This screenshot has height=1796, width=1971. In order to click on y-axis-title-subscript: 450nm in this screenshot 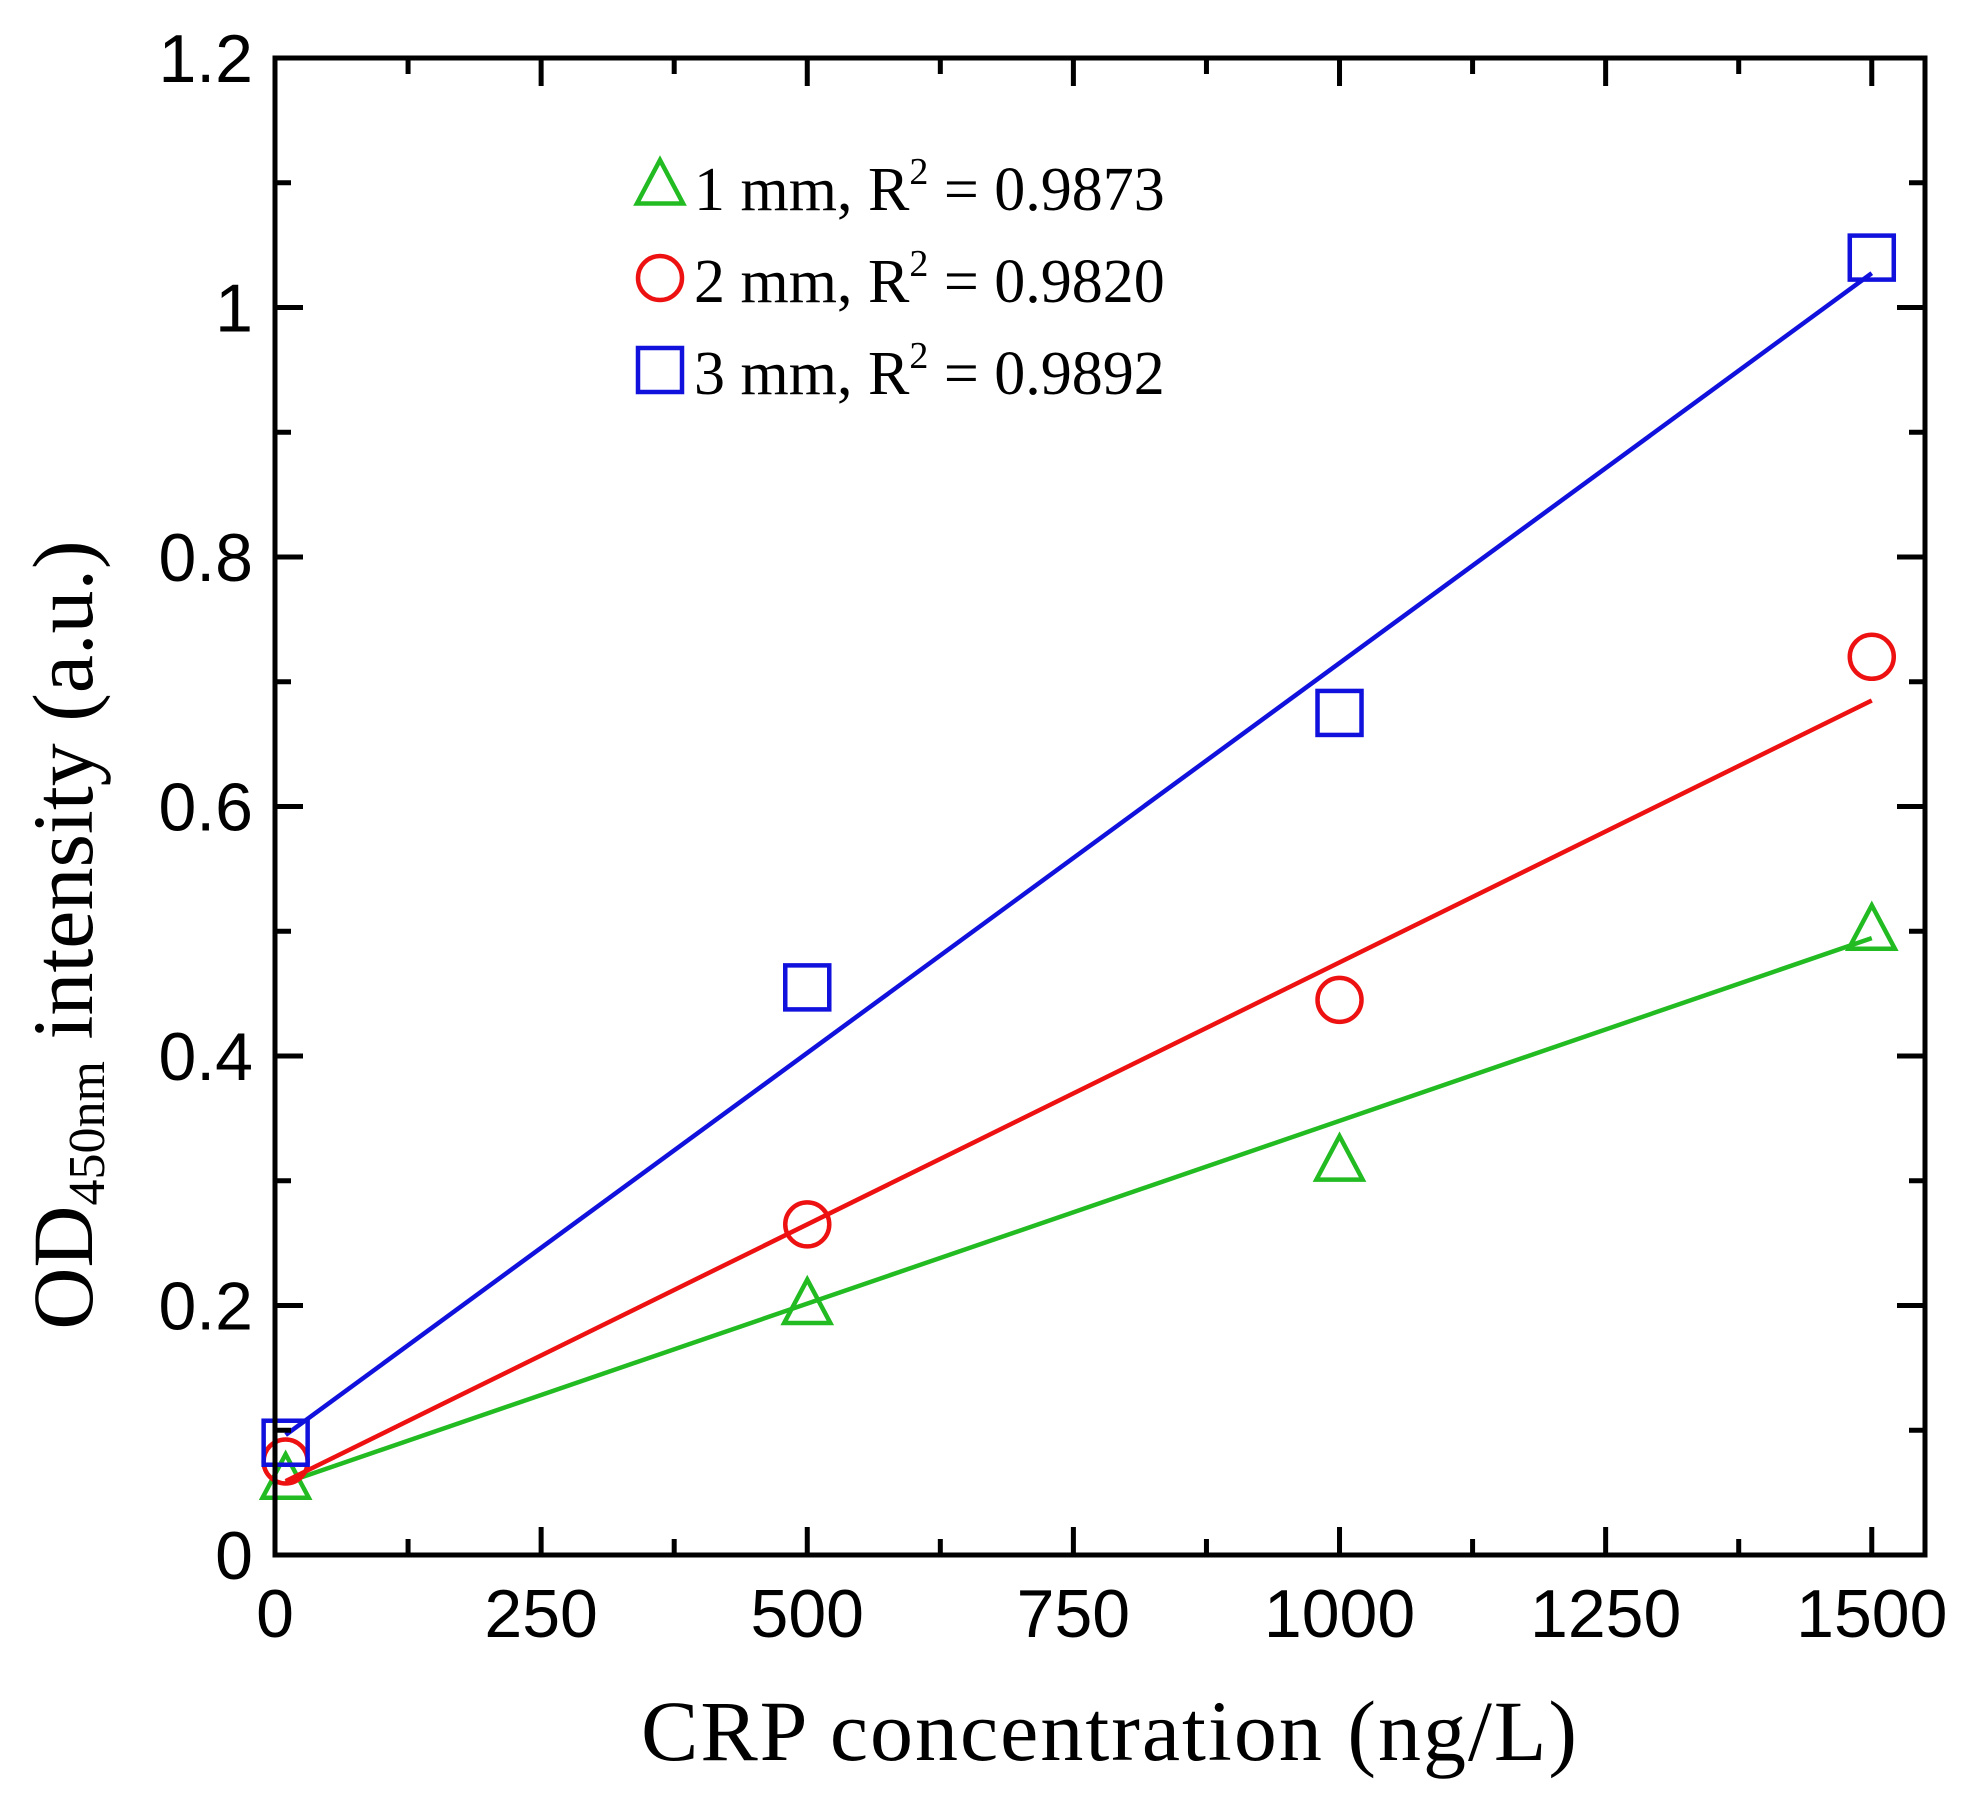, I will do `click(87, 1133)`.